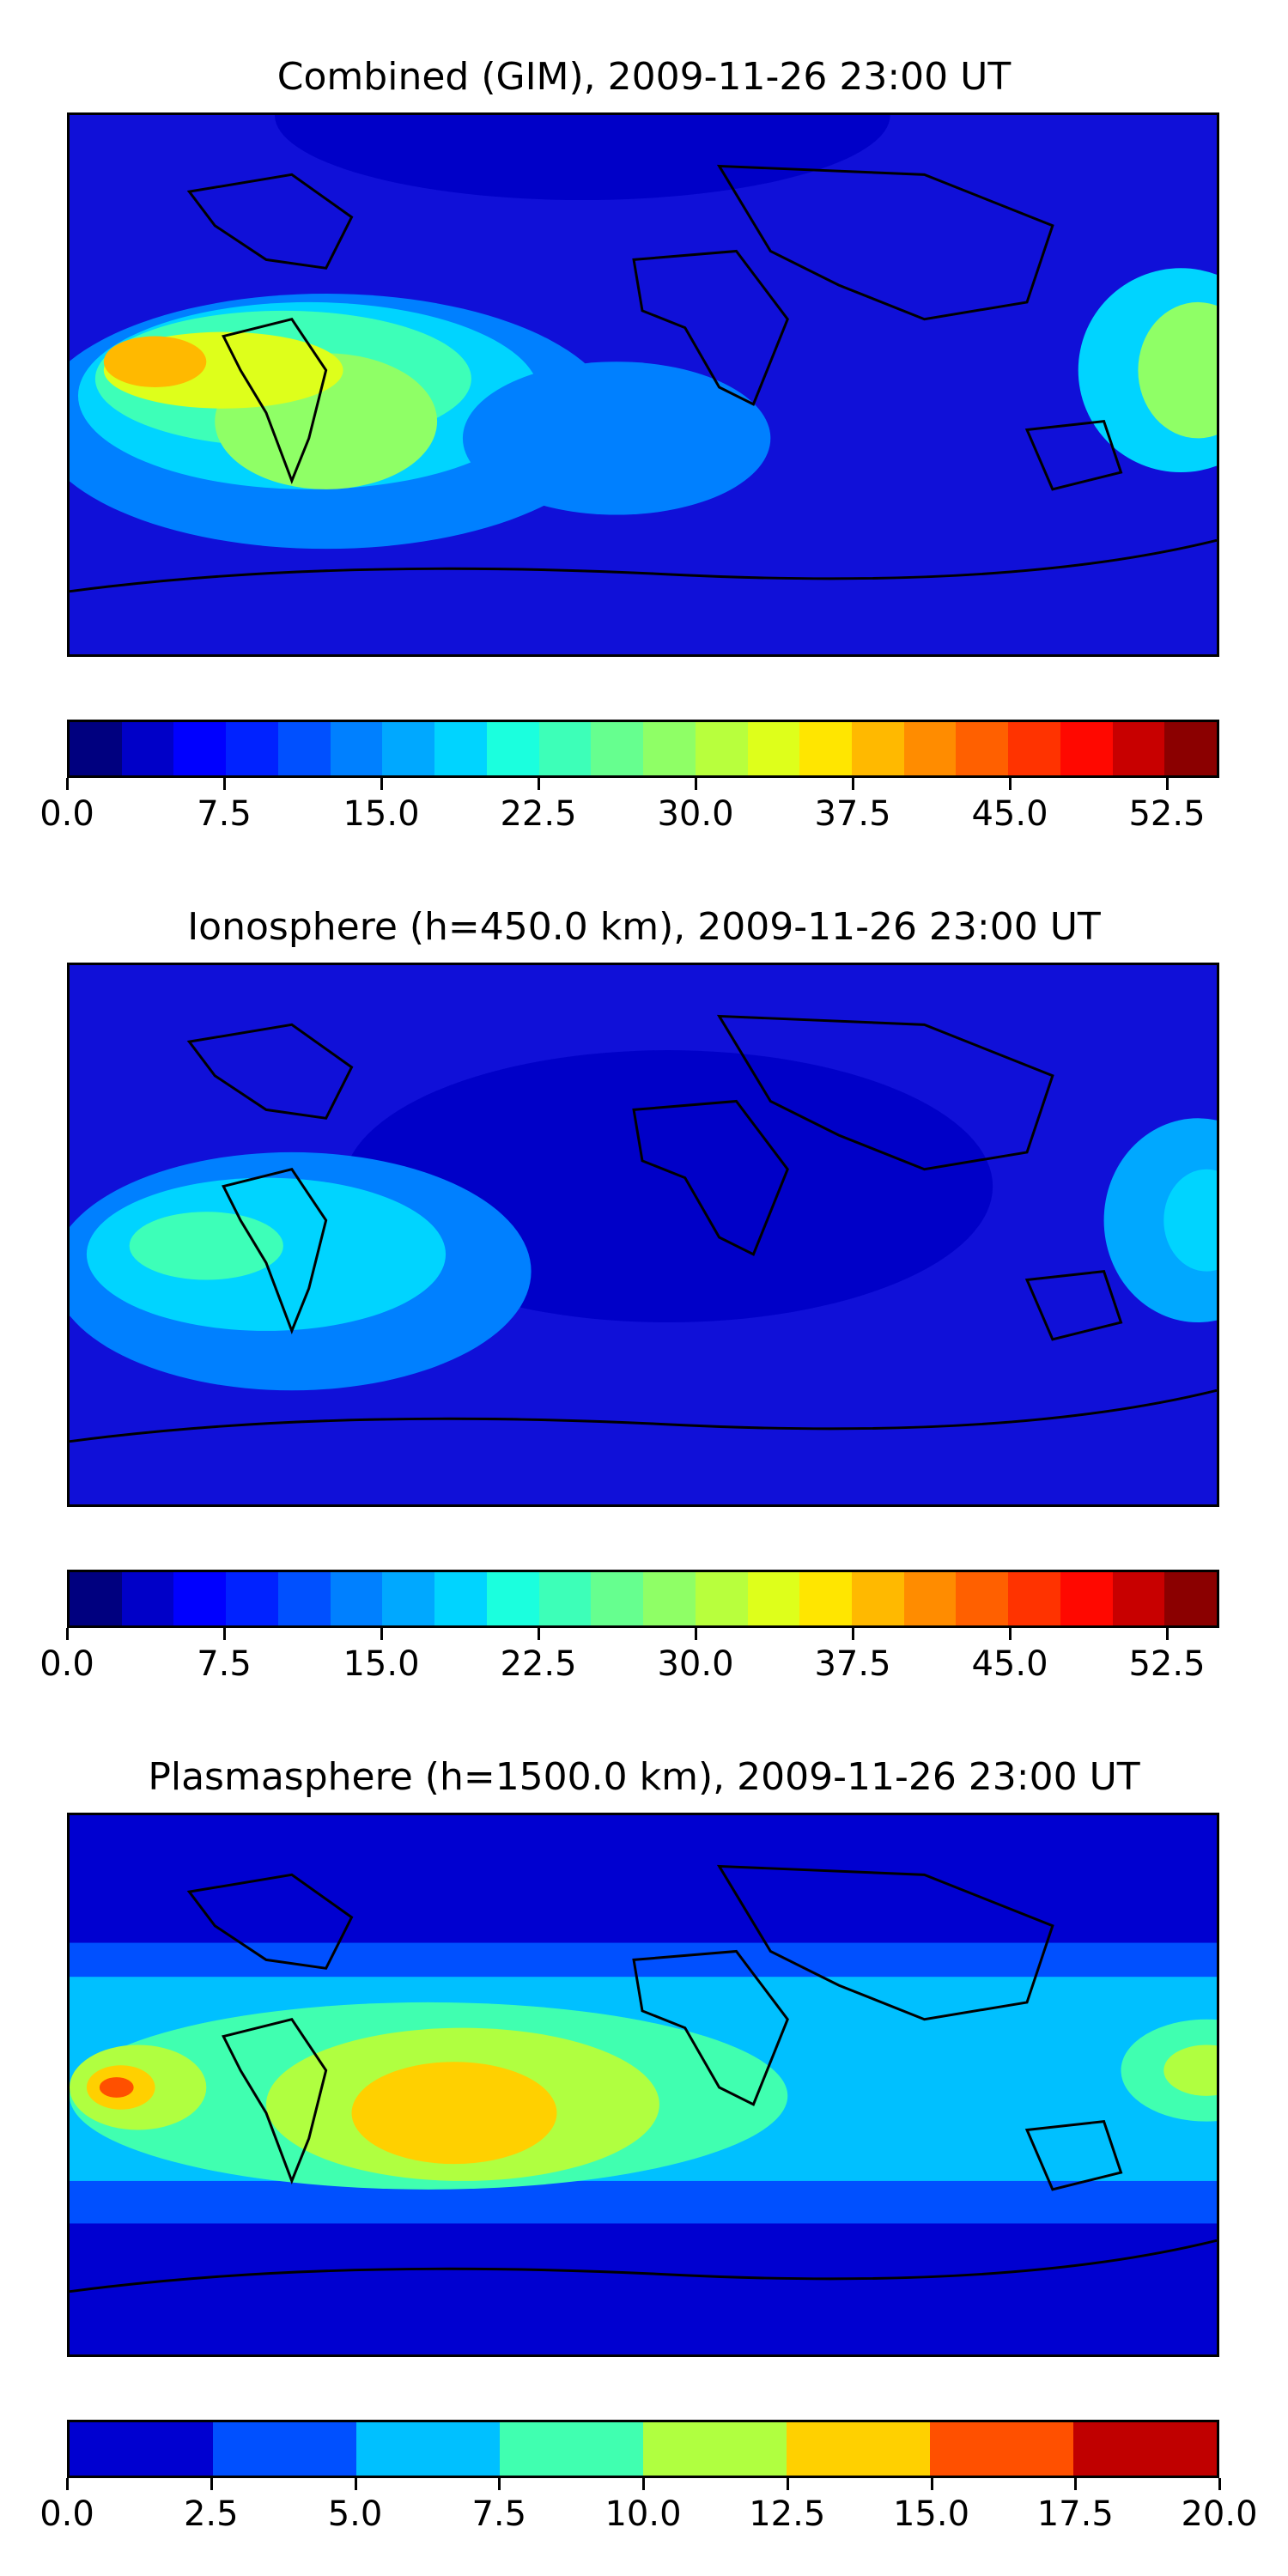 This screenshot has height=2576, width=1288. I want to click on colorbar-tick-label: 52.5, so click(1167, 1664).